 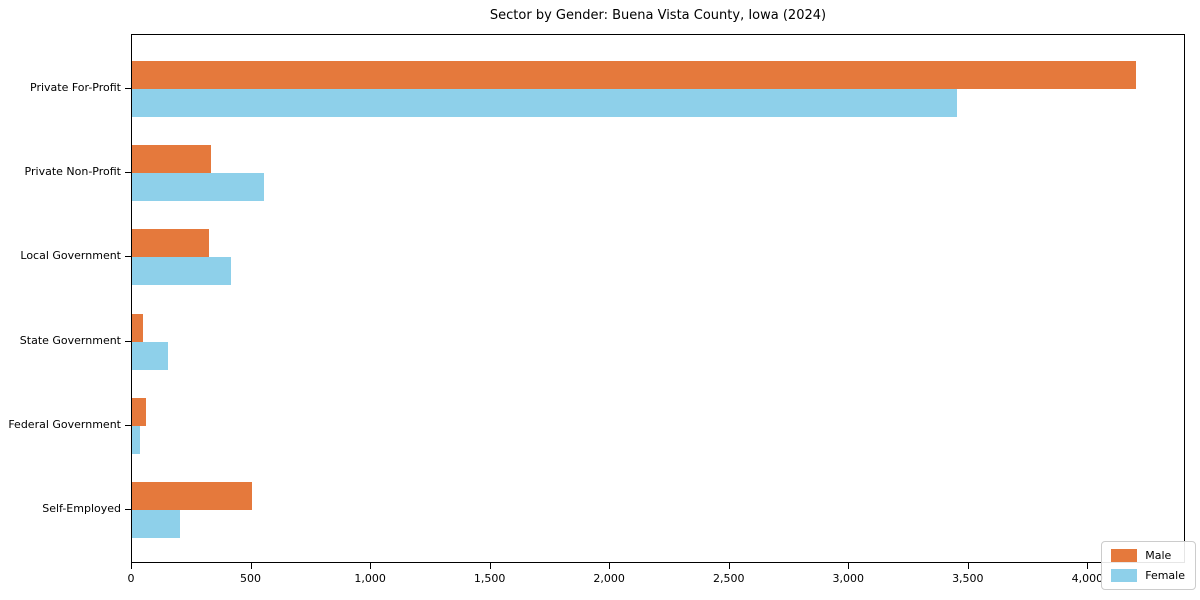 I want to click on x-axis-tick-label: 0, so click(x=131, y=578).